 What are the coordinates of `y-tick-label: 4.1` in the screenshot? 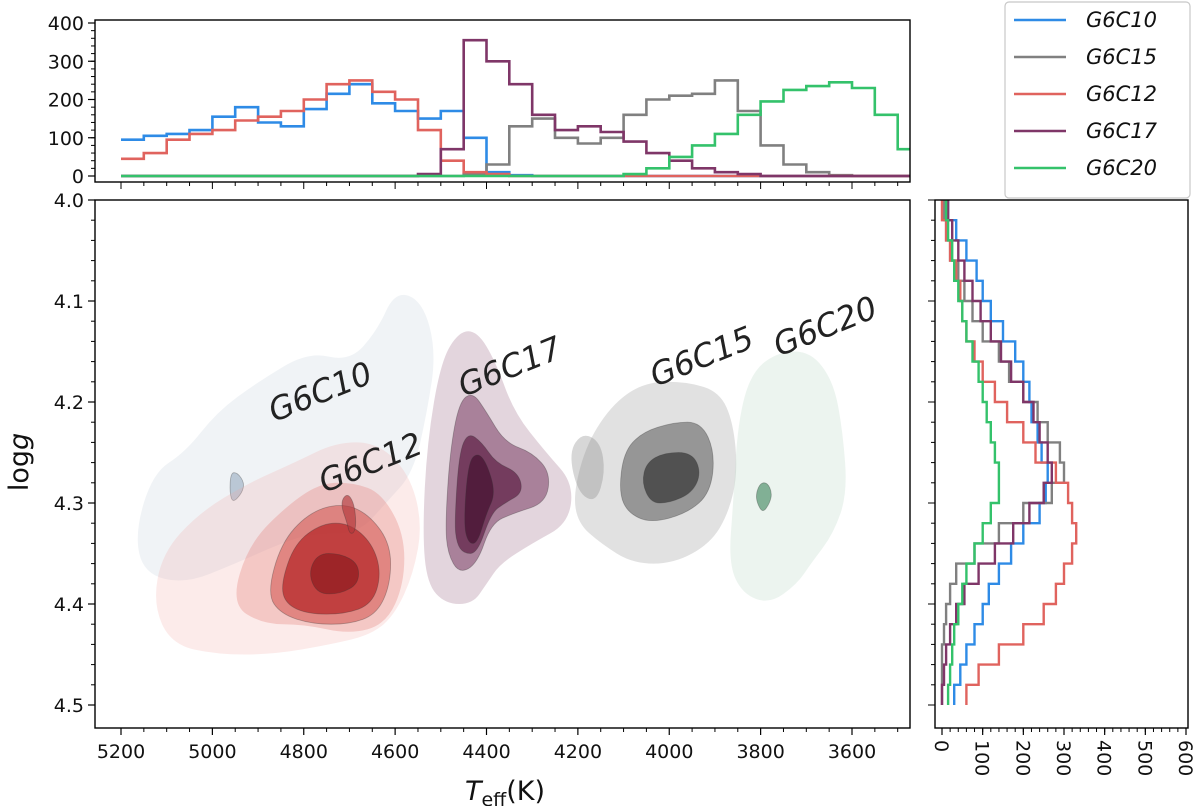 It's located at (69, 302).